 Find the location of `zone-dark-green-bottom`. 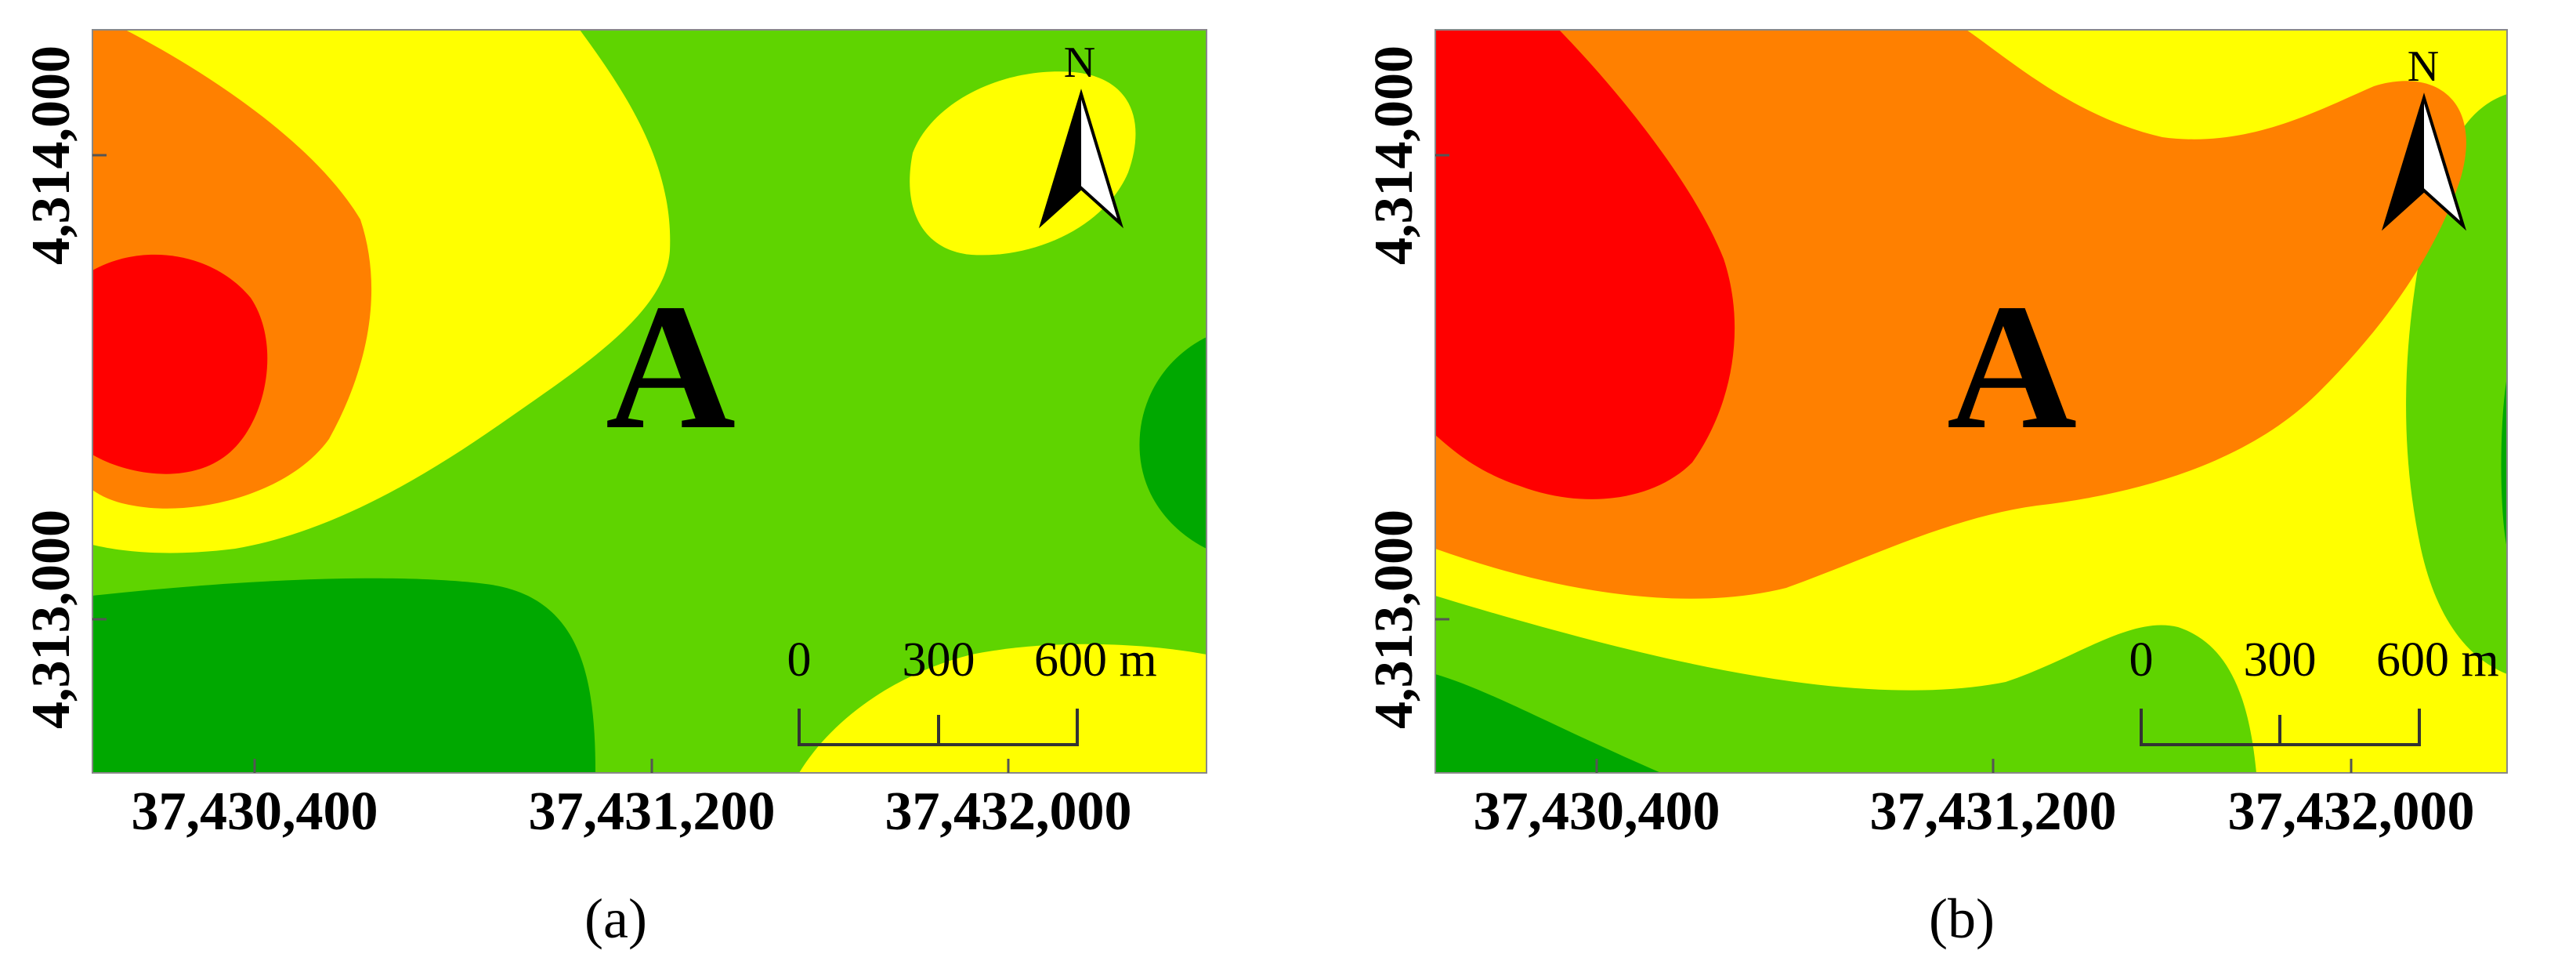

zone-dark-green-bottom is located at coordinates (343, 675).